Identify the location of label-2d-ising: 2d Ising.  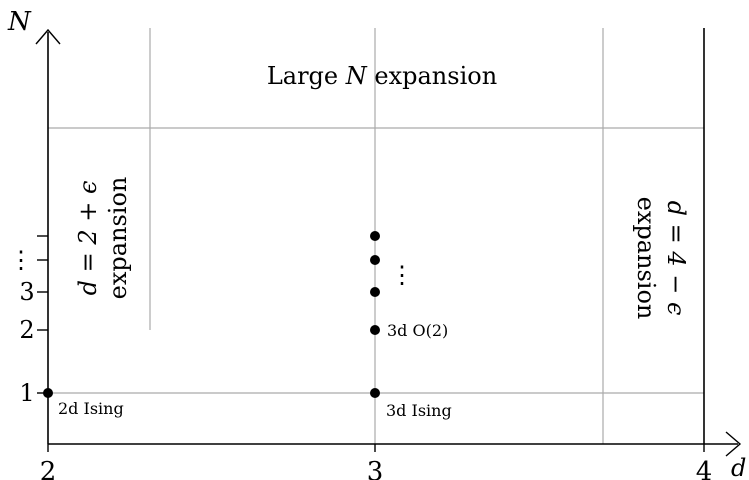
(91, 408).